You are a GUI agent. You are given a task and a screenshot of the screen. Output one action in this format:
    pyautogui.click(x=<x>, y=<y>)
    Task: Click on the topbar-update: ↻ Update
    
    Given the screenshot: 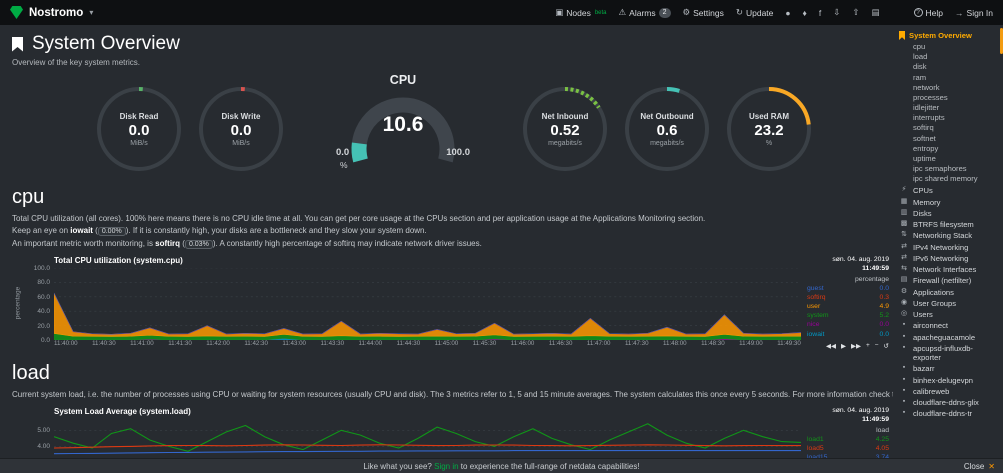 What is the action you would take?
    pyautogui.click(x=755, y=12)
    